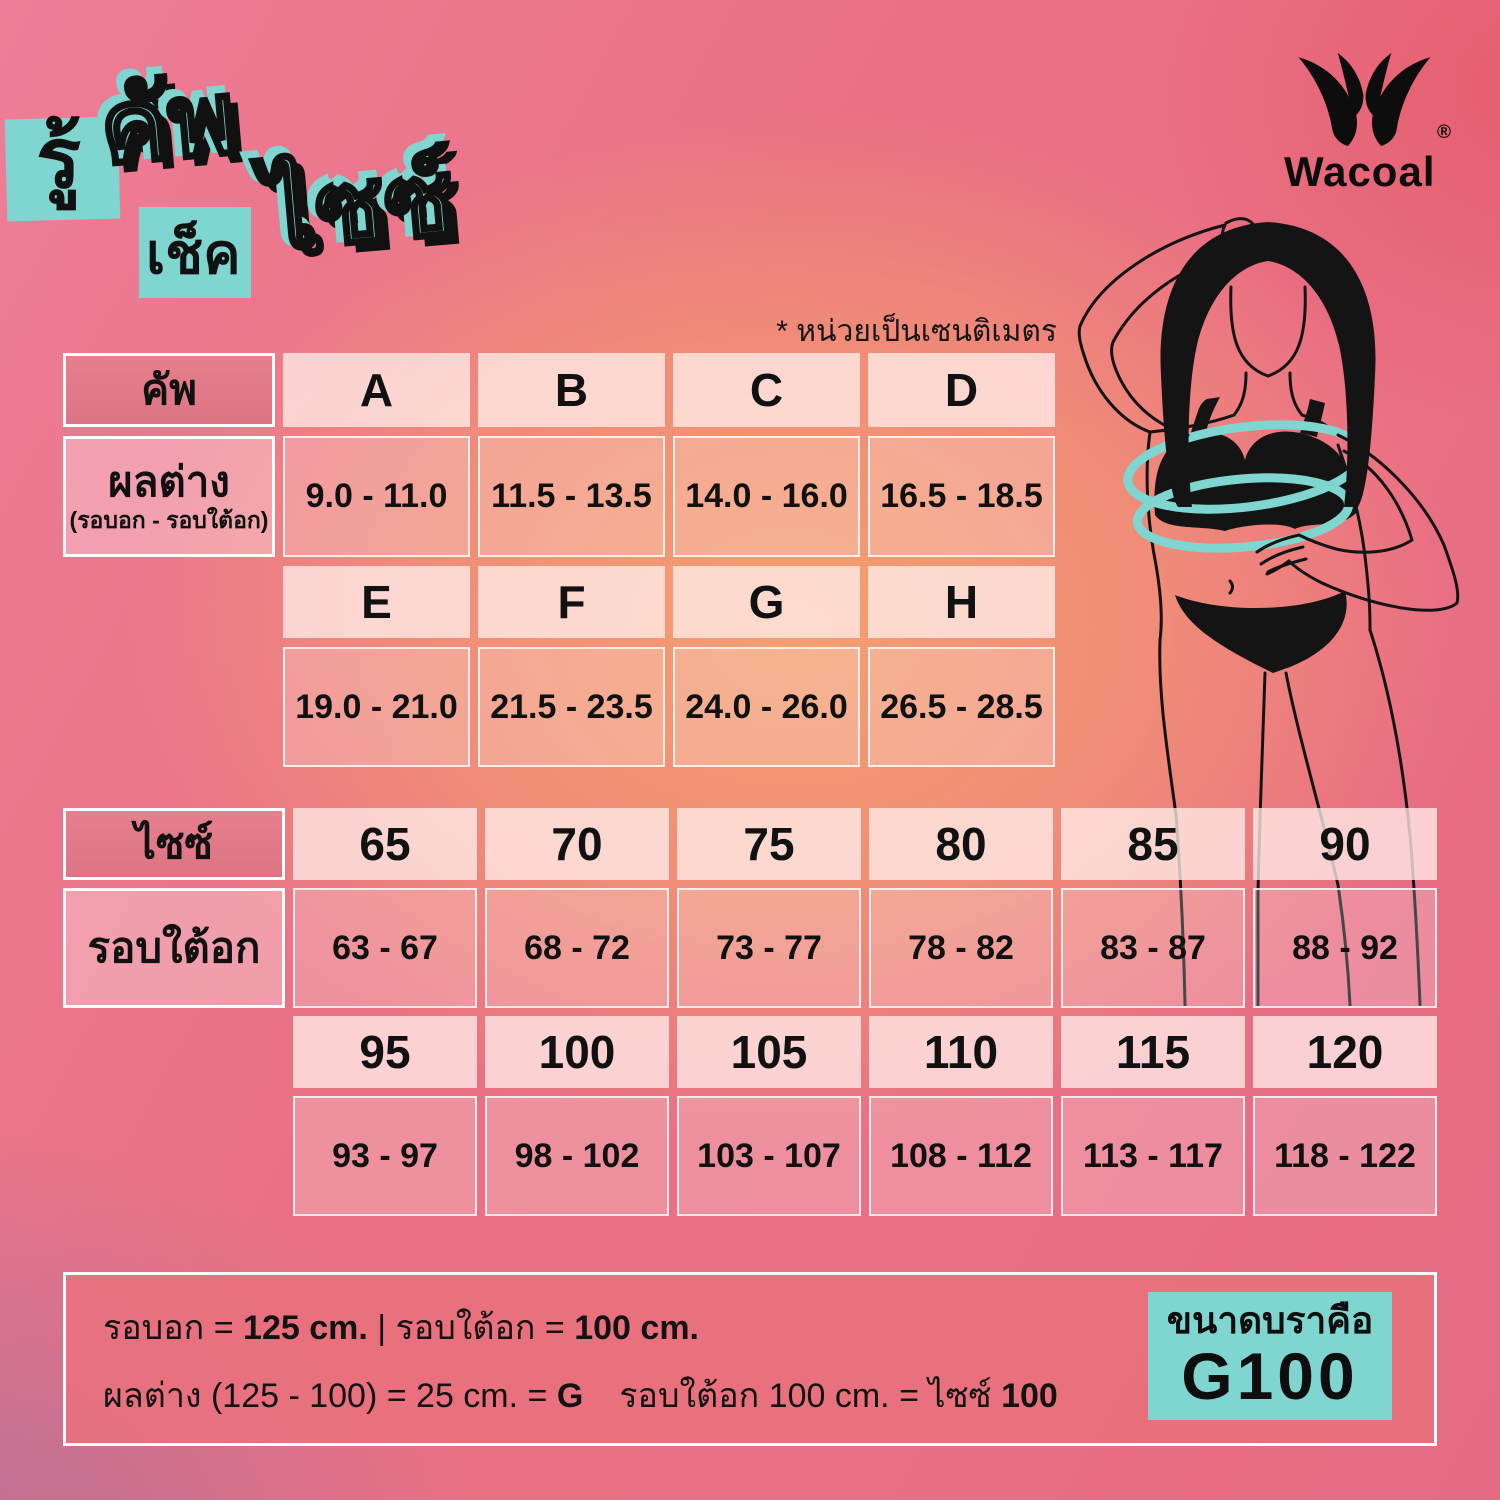 The image size is (1500, 1500). Describe the element at coordinates (174, 844) in the screenshot. I see `size-table-header-label: ไซซ์` at that location.